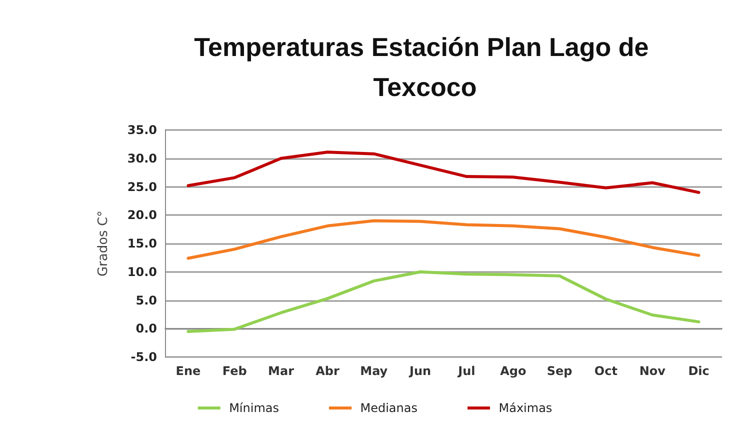 This screenshot has height=437, width=750. Describe the element at coordinates (374, 371) in the screenshot. I see `x-tick-label: May` at that location.